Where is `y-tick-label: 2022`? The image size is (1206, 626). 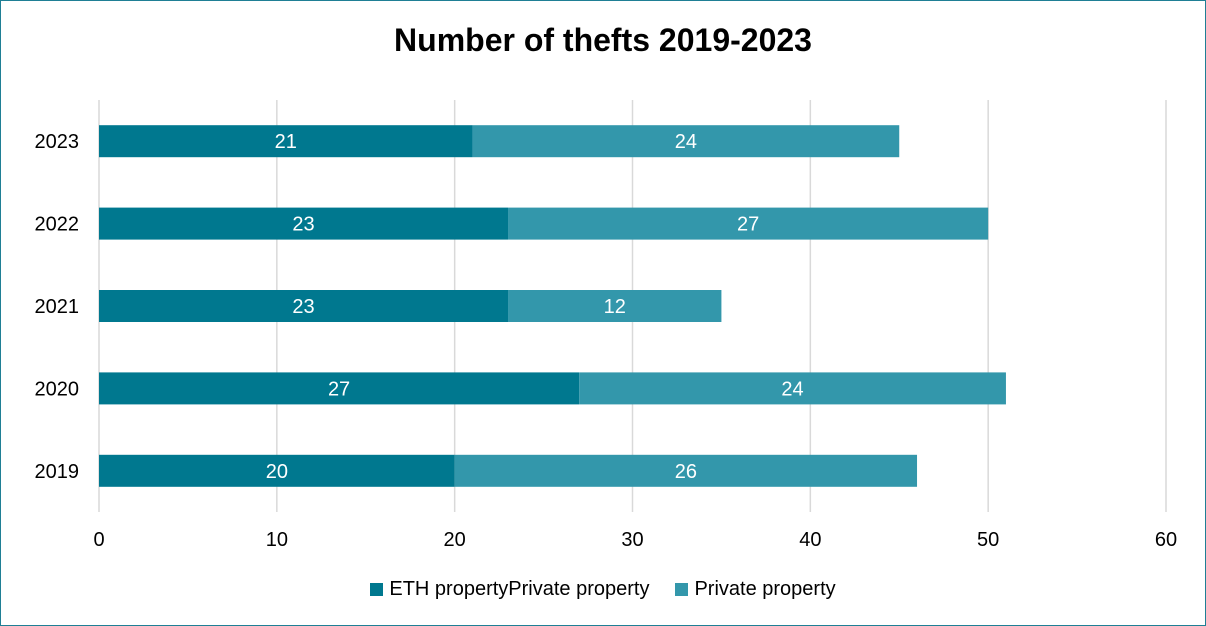 y-tick-label: 2022 is located at coordinates (57, 225).